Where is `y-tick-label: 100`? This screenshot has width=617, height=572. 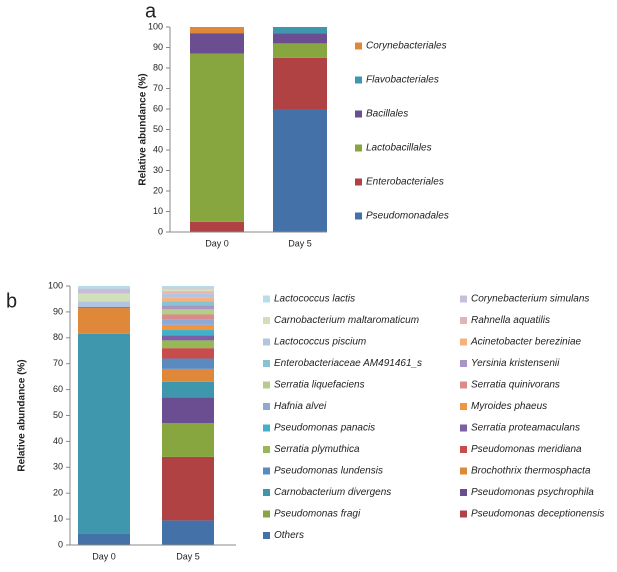
y-tick-label: 100 is located at coordinates (155, 26).